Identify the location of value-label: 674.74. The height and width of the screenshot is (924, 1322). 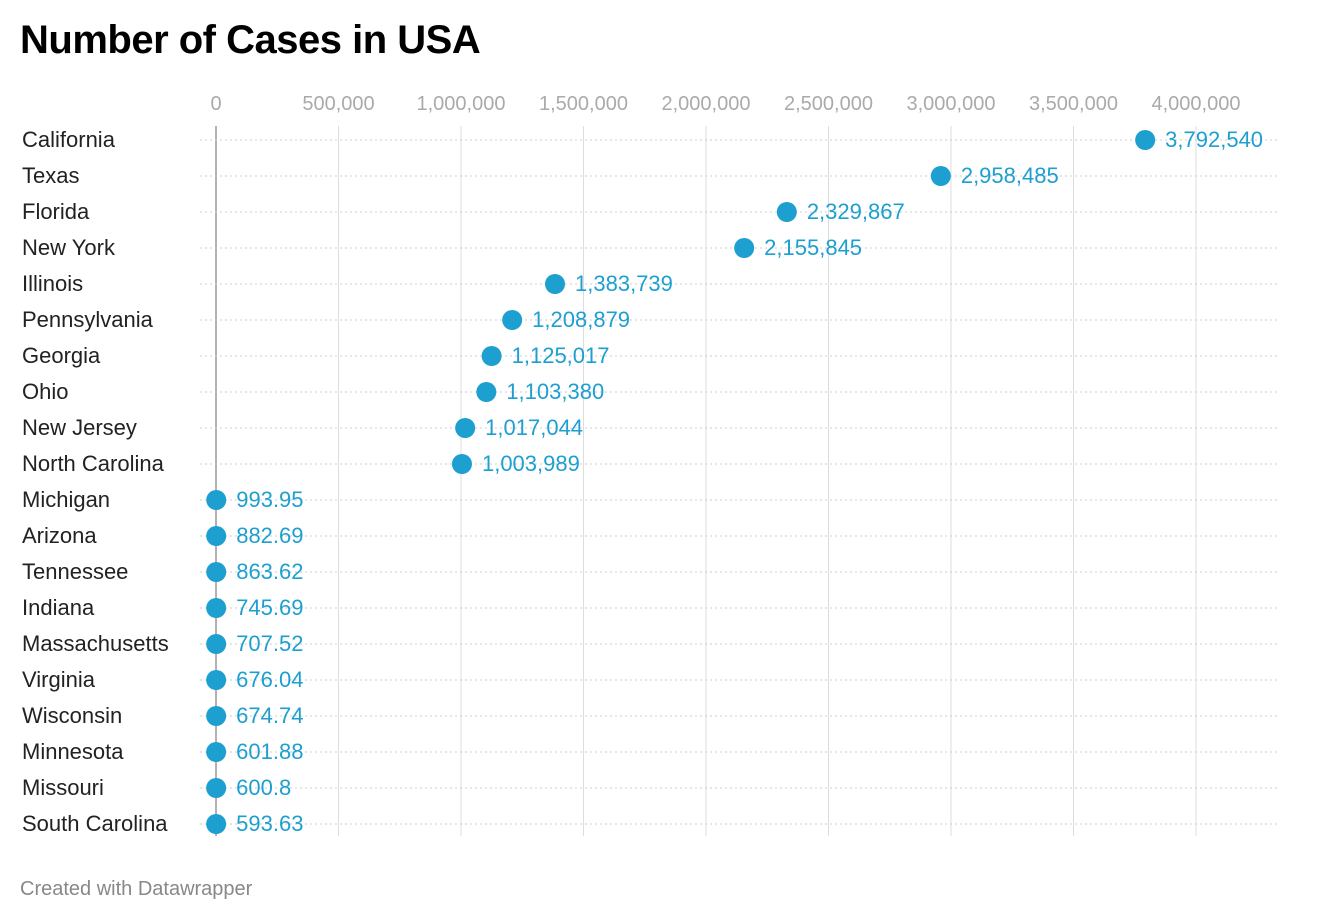
(269, 715).